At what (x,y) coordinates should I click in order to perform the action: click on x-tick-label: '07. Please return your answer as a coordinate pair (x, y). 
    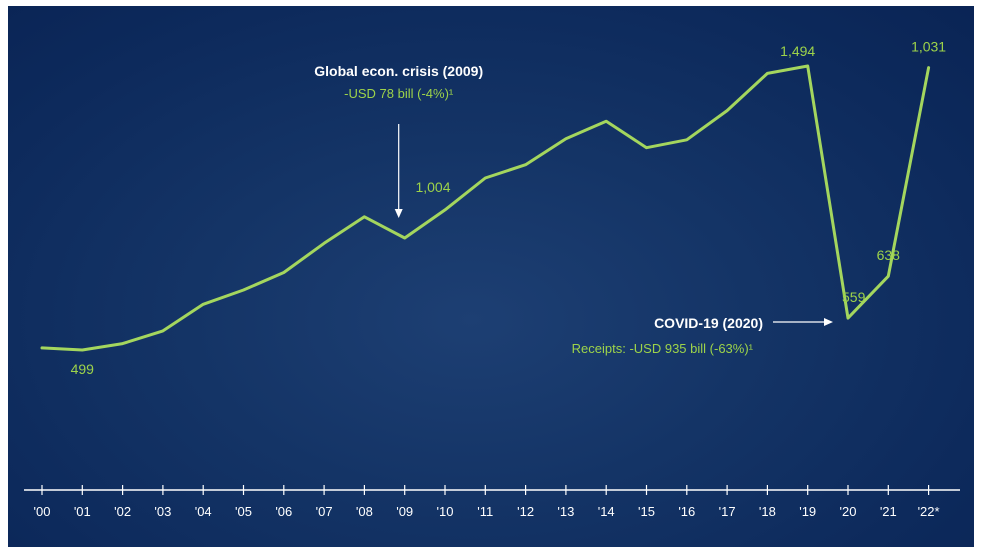
    Looking at the image, I should click on (324, 511).